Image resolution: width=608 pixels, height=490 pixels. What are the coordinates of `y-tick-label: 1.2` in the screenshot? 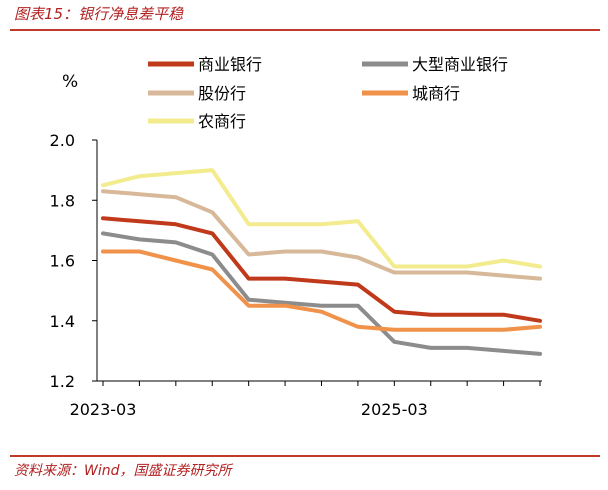 It's located at (62, 381).